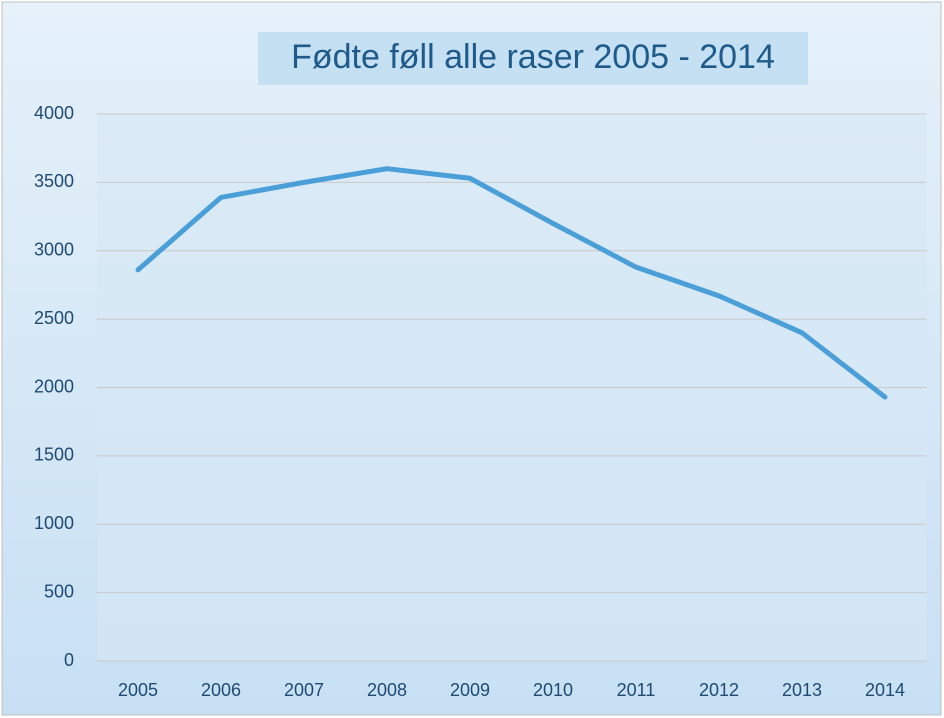 The image size is (944, 718). I want to click on y-tick-label: 4000, so click(54, 113).